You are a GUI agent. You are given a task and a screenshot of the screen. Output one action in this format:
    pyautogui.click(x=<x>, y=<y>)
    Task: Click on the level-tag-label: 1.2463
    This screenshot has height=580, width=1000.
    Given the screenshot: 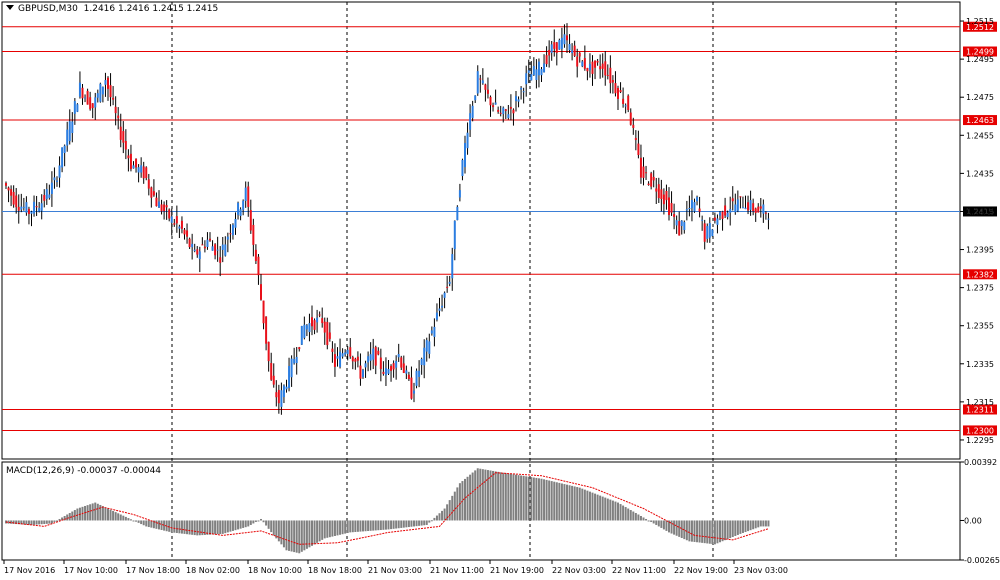 What is the action you would take?
    pyautogui.click(x=980, y=120)
    